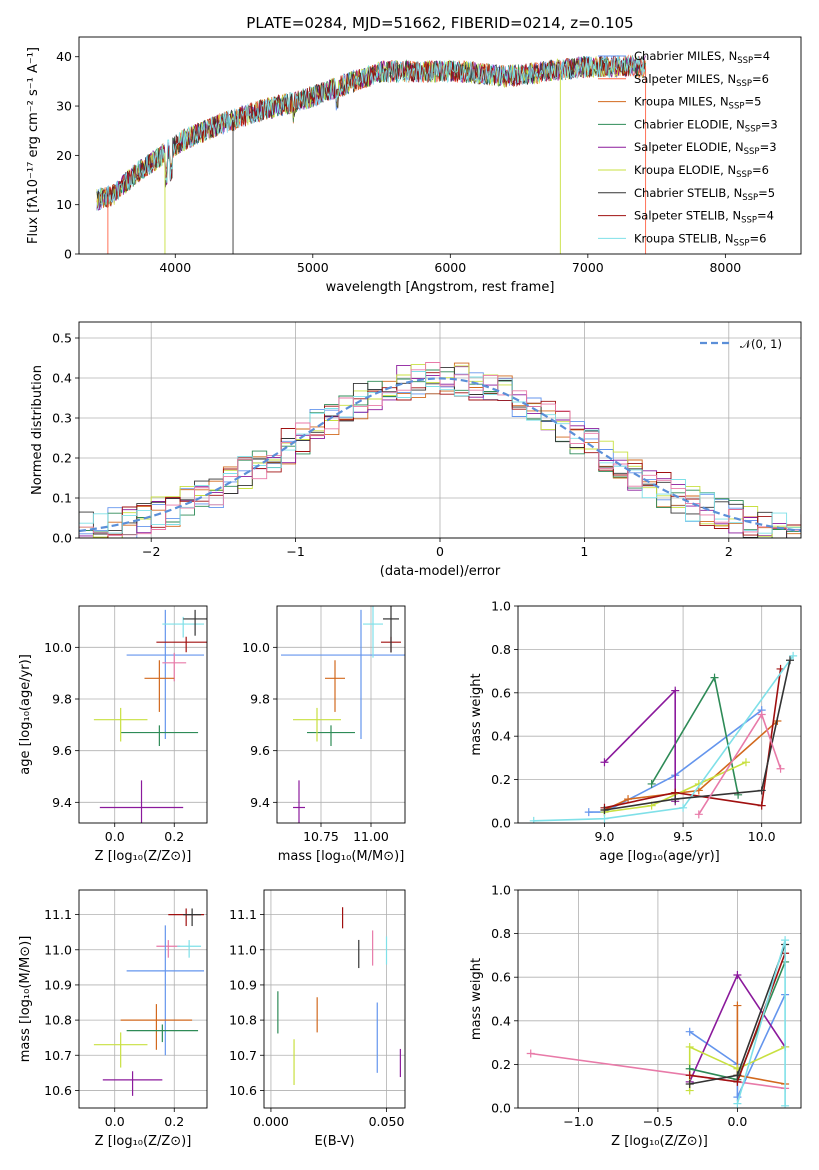  Describe the element at coordinates (151, 551) in the screenshot. I see `residuals-xtick-label: −2` at that location.